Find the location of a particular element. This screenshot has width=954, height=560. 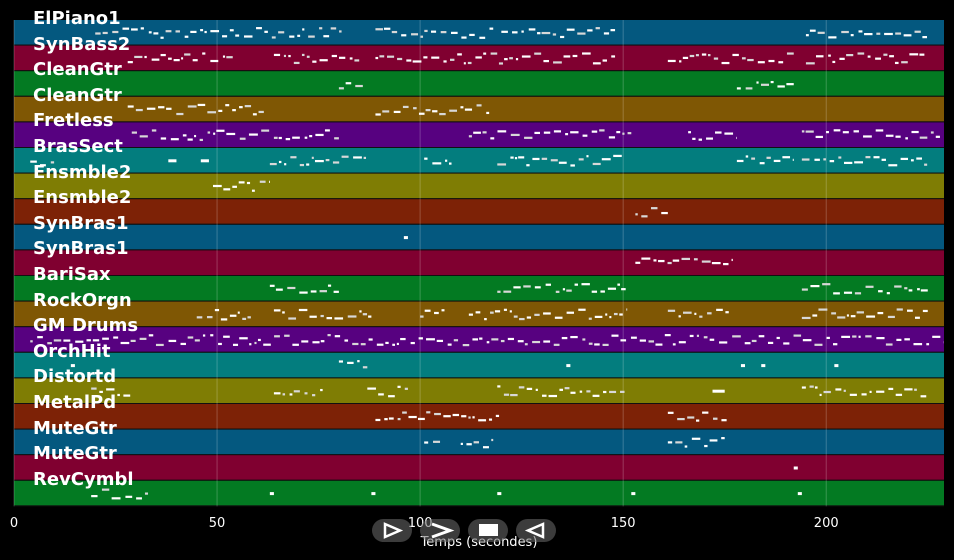

fast-forward-icon is located at coordinates (443, 530).